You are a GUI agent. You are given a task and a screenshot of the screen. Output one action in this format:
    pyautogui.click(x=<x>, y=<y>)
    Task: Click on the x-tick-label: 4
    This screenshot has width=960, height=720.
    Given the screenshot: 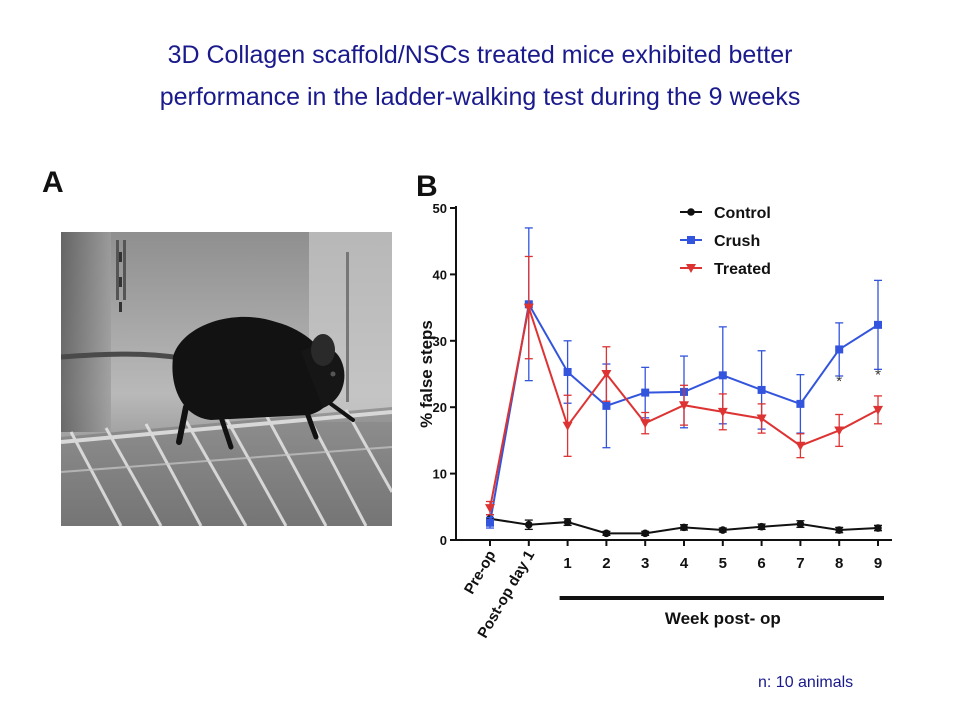 What is the action you would take?
    pyautogui.click(x=684, y=563)
    